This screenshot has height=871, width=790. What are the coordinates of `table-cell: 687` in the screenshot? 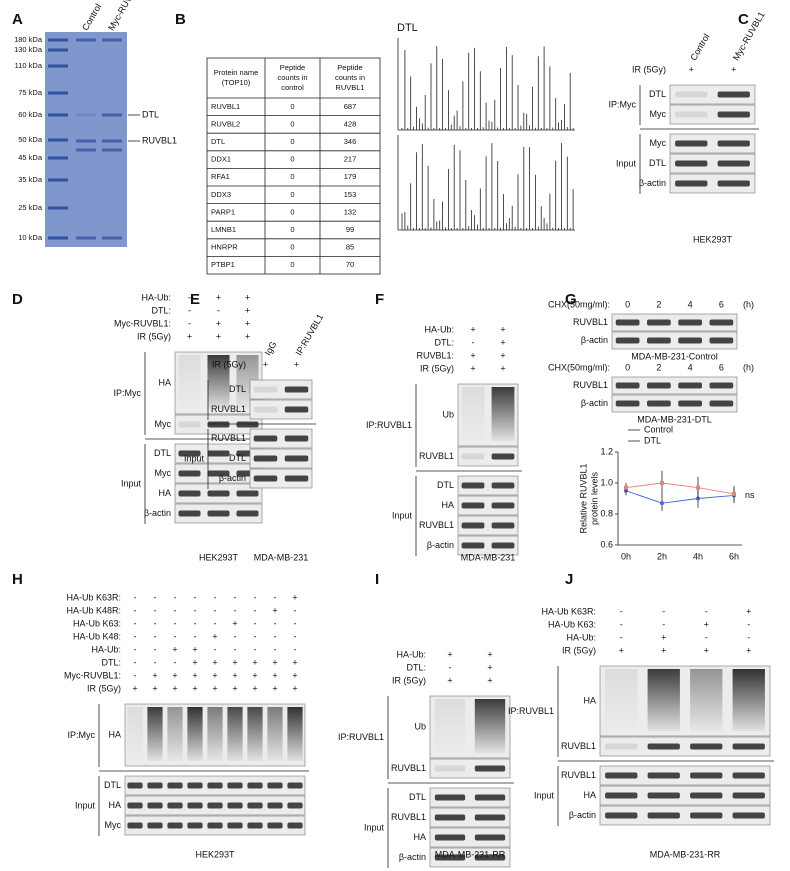 It's located at (350, 106).